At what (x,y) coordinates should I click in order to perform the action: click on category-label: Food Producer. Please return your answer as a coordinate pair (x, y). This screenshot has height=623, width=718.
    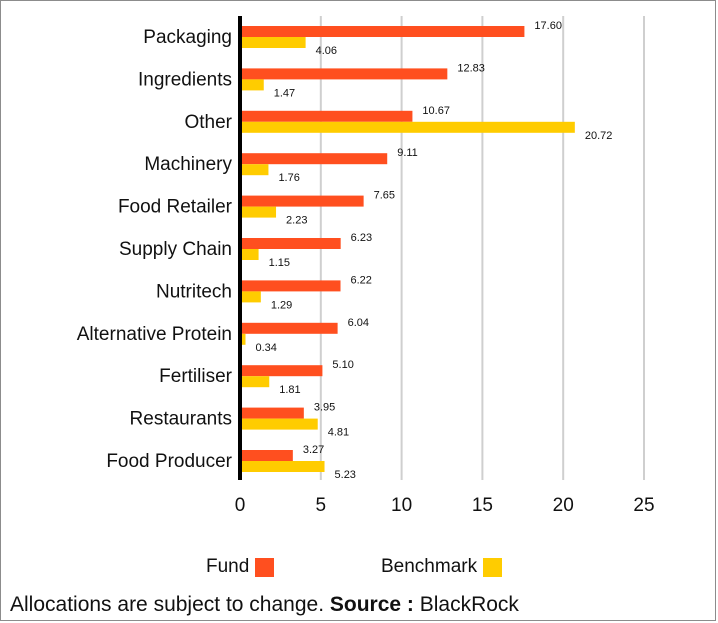
    Looking at the image, I should click on (169, 461).